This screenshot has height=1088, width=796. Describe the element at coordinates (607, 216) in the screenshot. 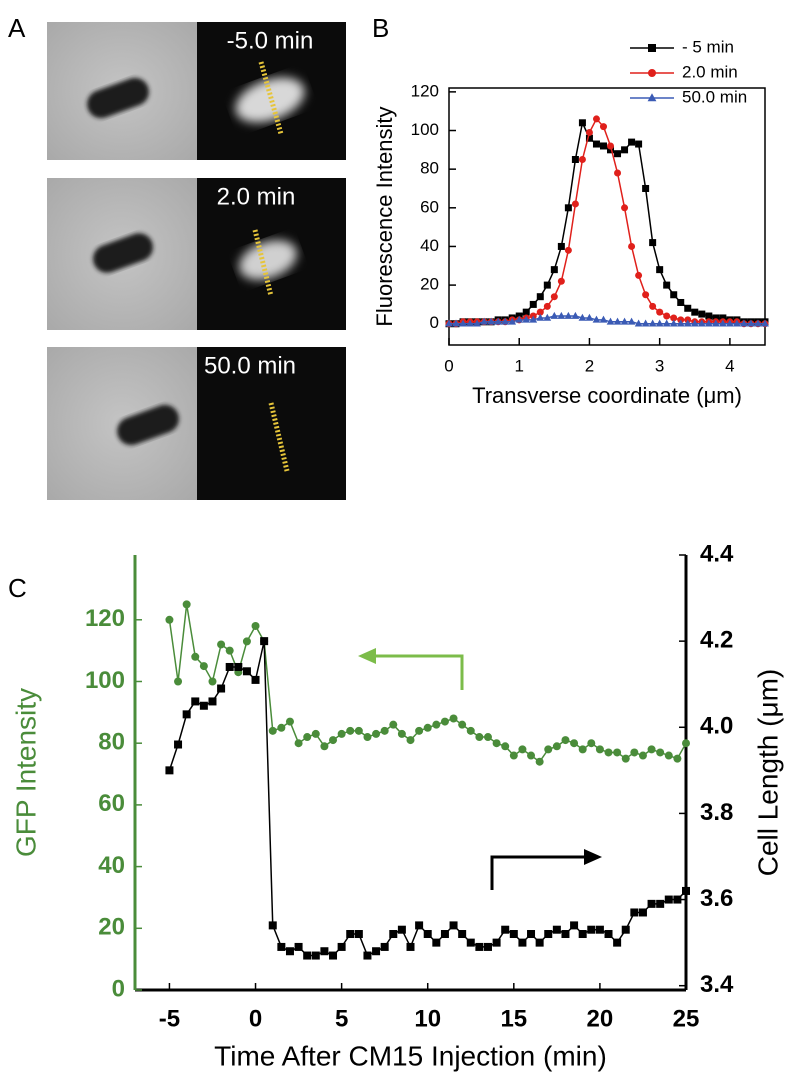

I see `plot-frame` at that location.